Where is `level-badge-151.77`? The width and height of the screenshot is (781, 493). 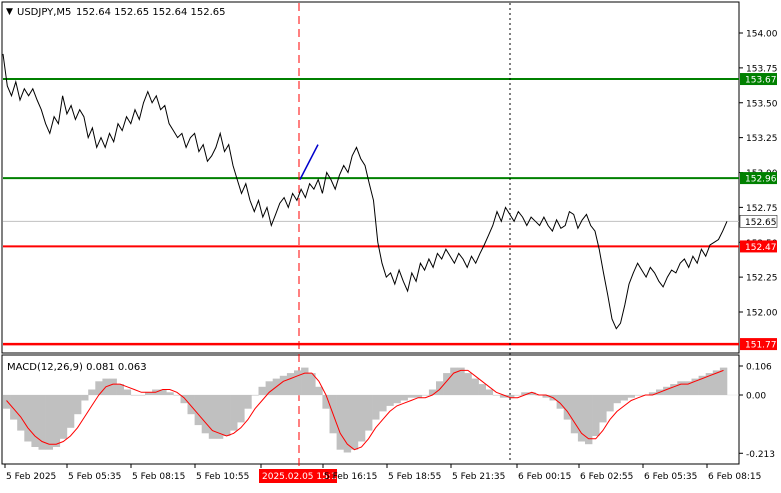 level-badge-151.77 is located at coordinates (758, 344).